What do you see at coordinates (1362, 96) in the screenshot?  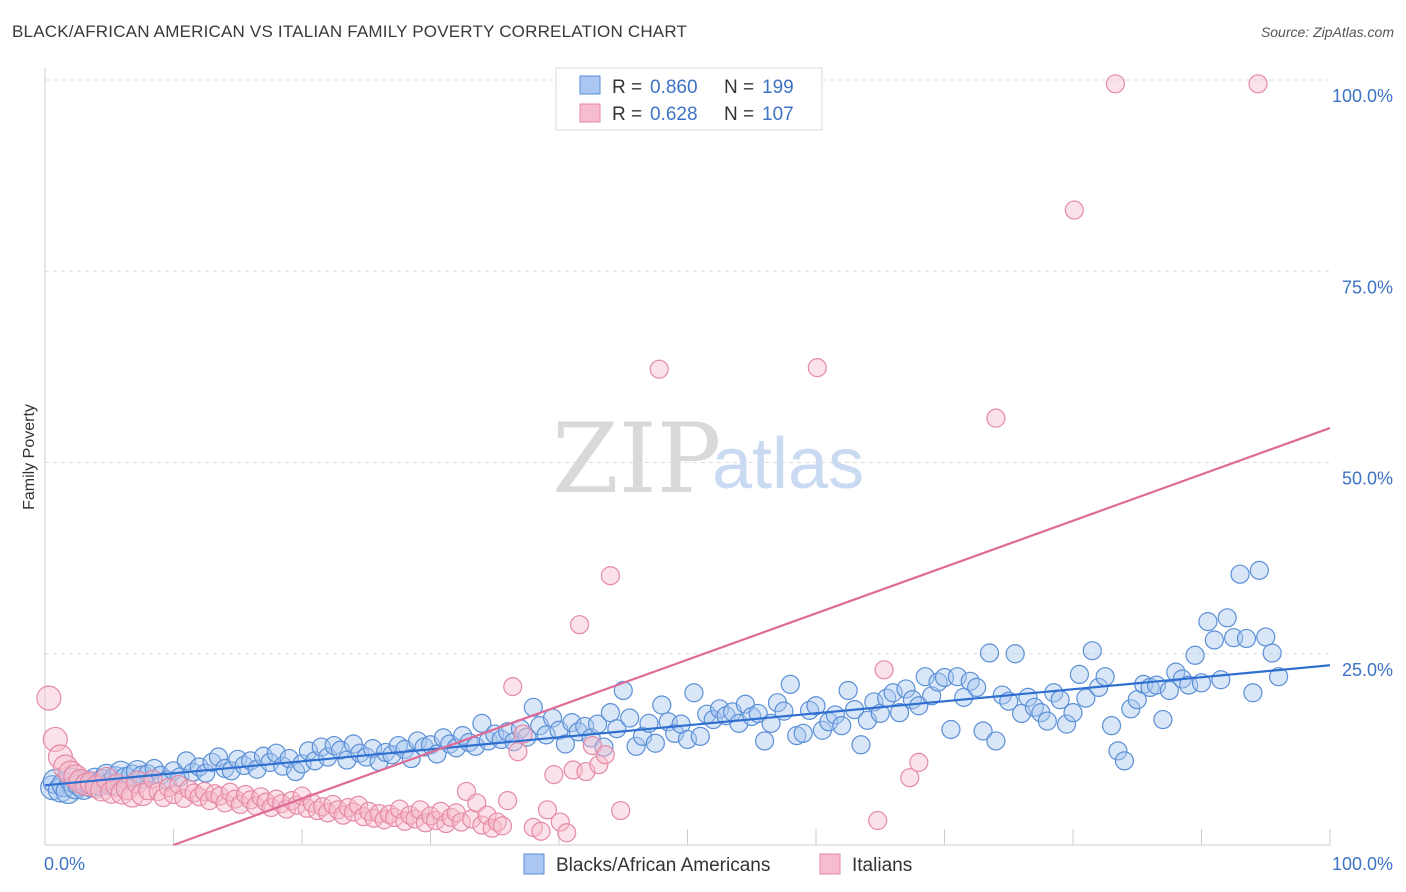 I see `y-tick-label-3: 100.0%` at bounding box center [1362, 96].